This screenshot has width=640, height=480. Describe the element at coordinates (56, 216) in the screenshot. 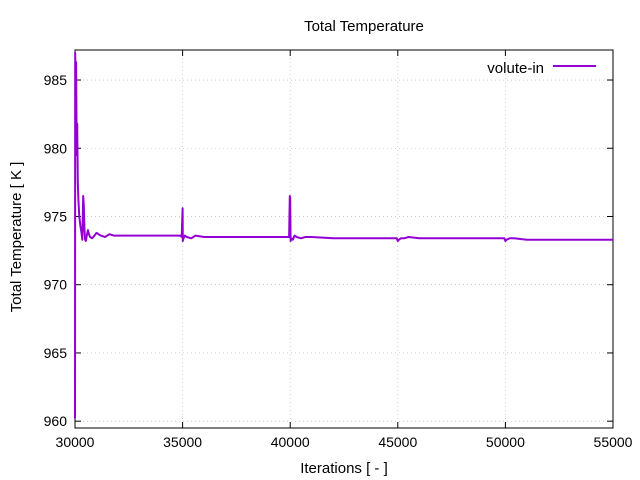

I see `y-tick-label: 975` at that location.